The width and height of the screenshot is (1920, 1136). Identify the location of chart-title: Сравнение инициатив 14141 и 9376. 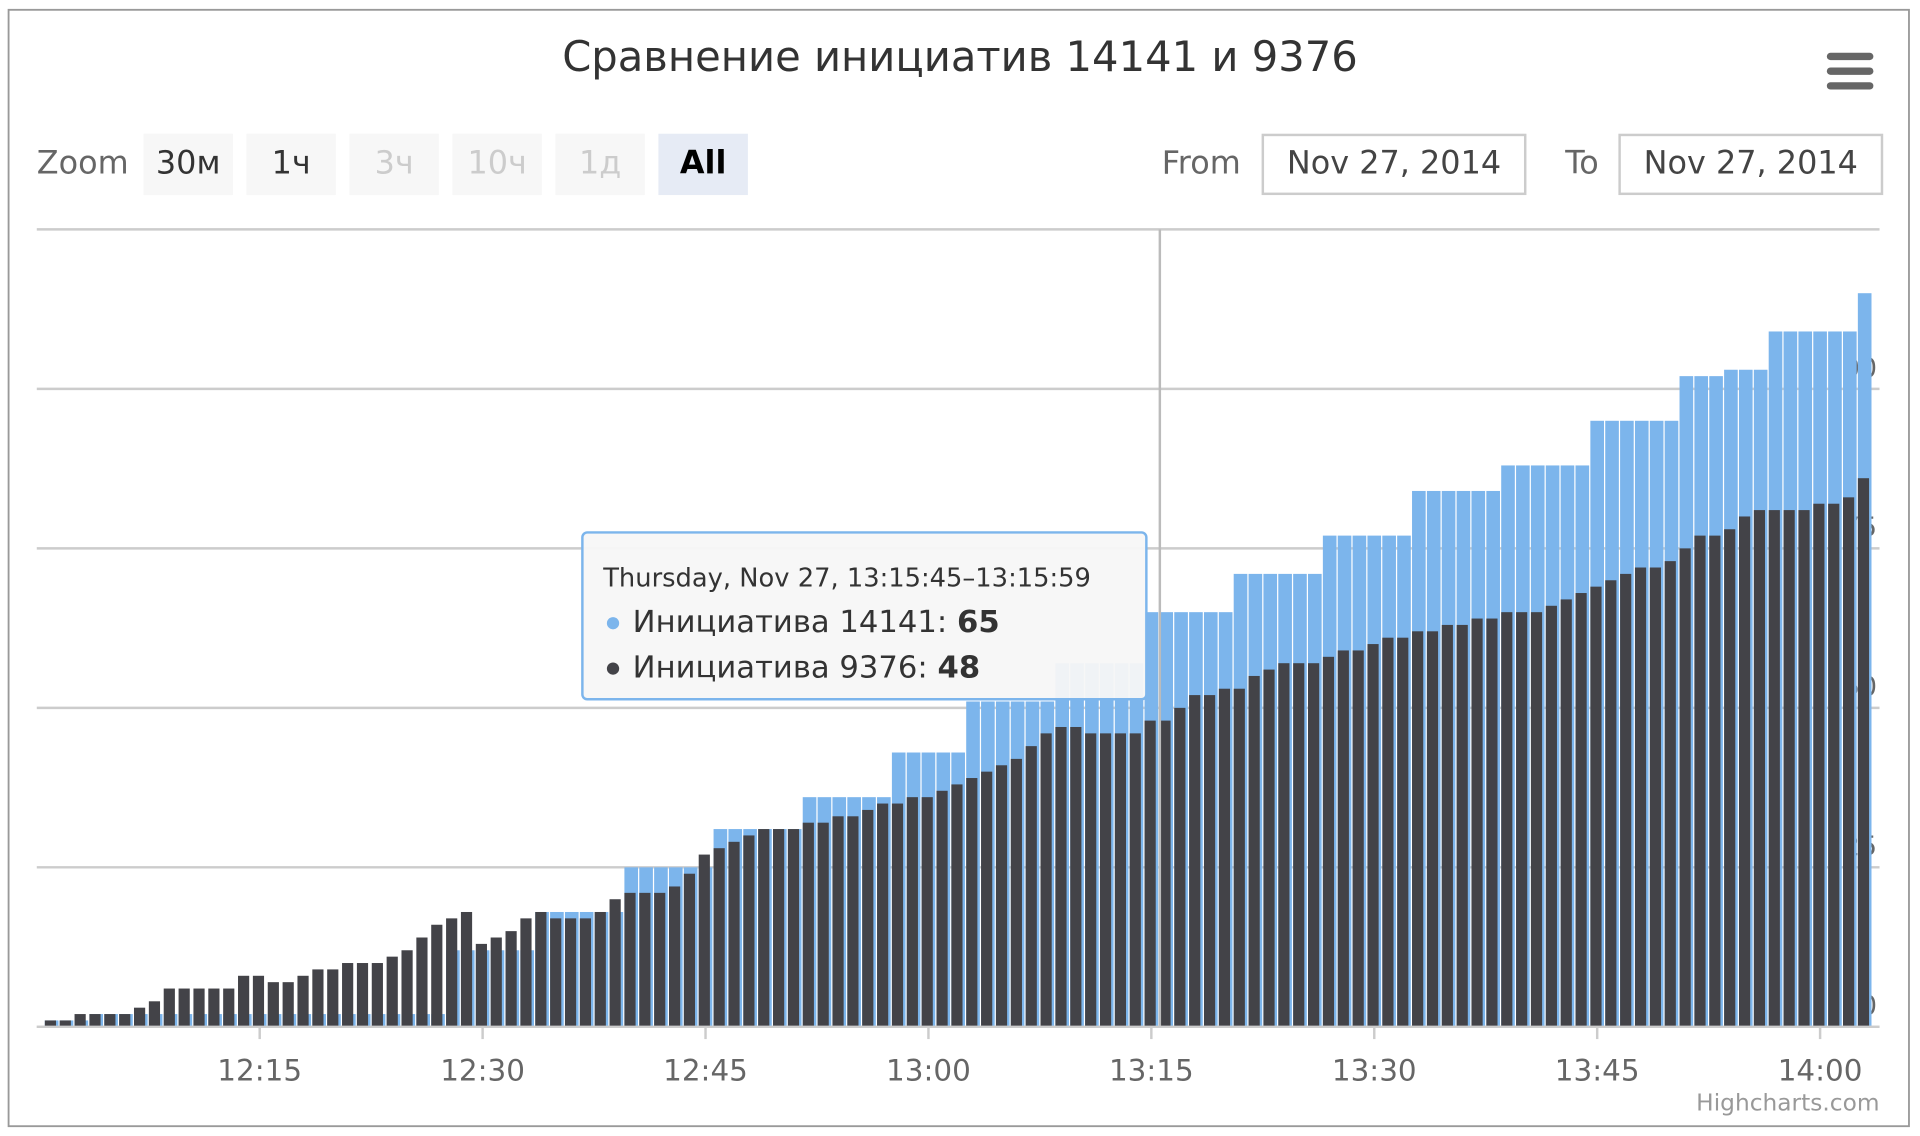
(960, 56).